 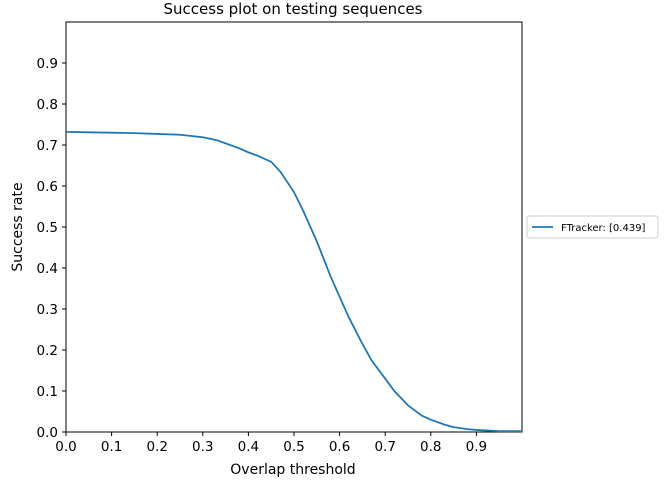 What do you see at coordinates (18, 226) in the screenshot?
I see `y-axis-label: Success rate` at bounding box center [18, 226].